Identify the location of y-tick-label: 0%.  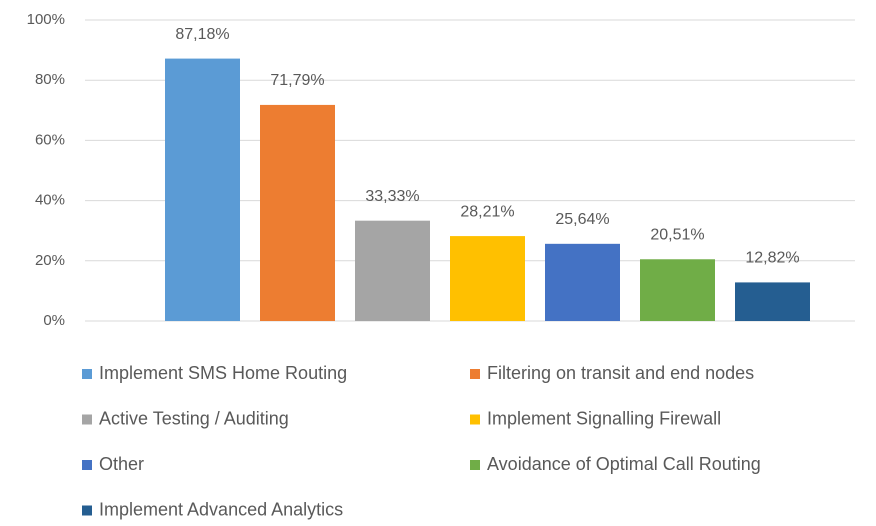
(54, 320).